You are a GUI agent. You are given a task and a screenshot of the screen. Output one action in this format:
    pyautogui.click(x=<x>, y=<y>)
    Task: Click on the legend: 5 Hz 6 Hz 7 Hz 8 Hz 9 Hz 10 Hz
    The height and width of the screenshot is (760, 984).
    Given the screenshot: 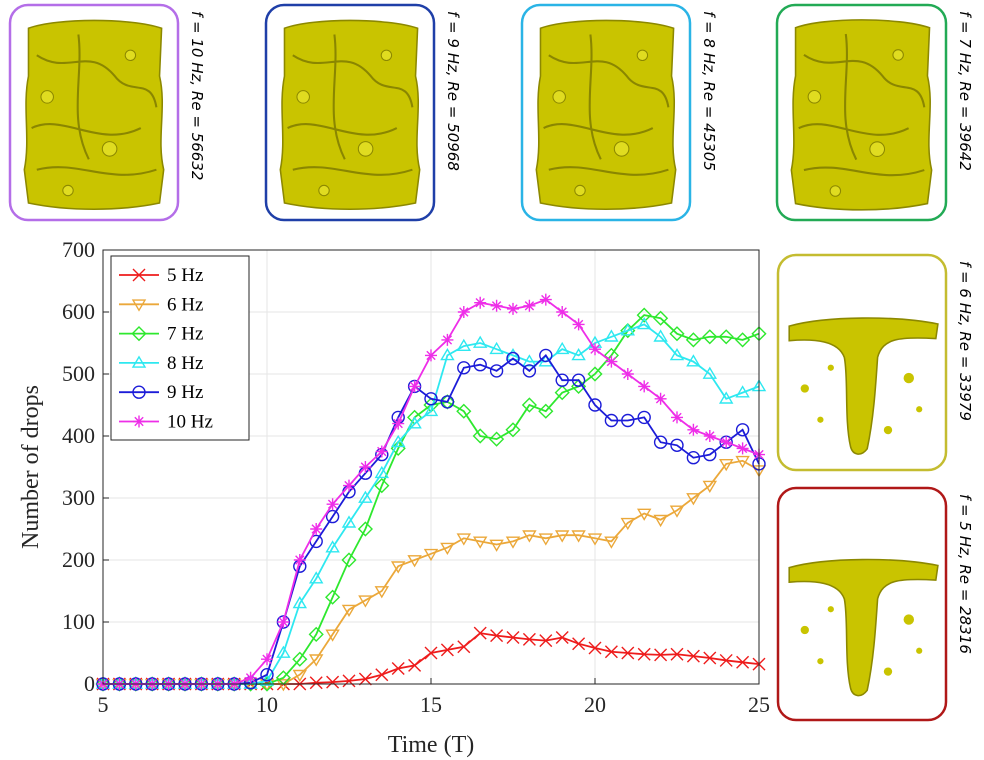 What is the action you would take?
    pyautogui.click(x=180, y=348)
    